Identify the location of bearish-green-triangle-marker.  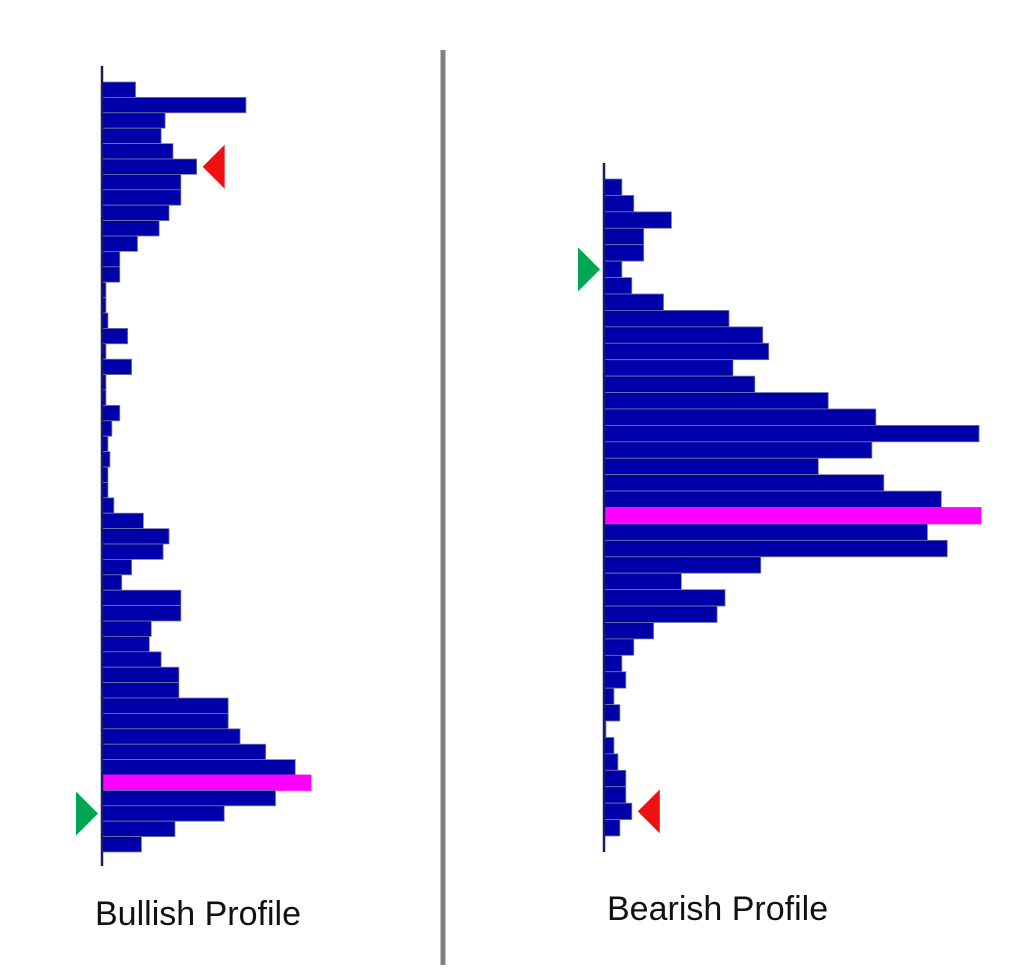
(589, 269).